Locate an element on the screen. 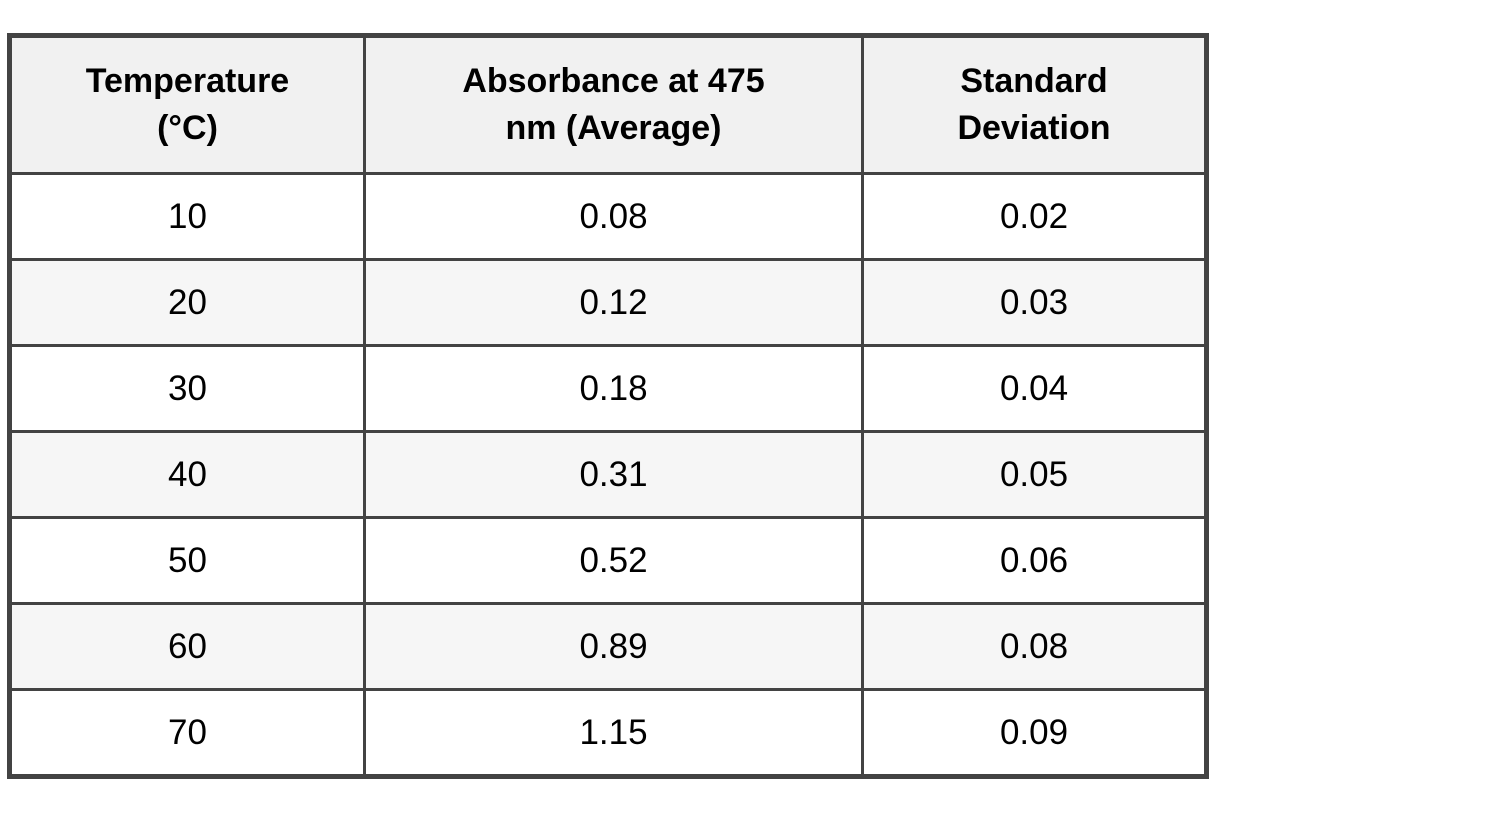 The height and width of the screenshot is (819, 1512). cell-std-dev: 0.05 is located at coordinates (1034, 474).